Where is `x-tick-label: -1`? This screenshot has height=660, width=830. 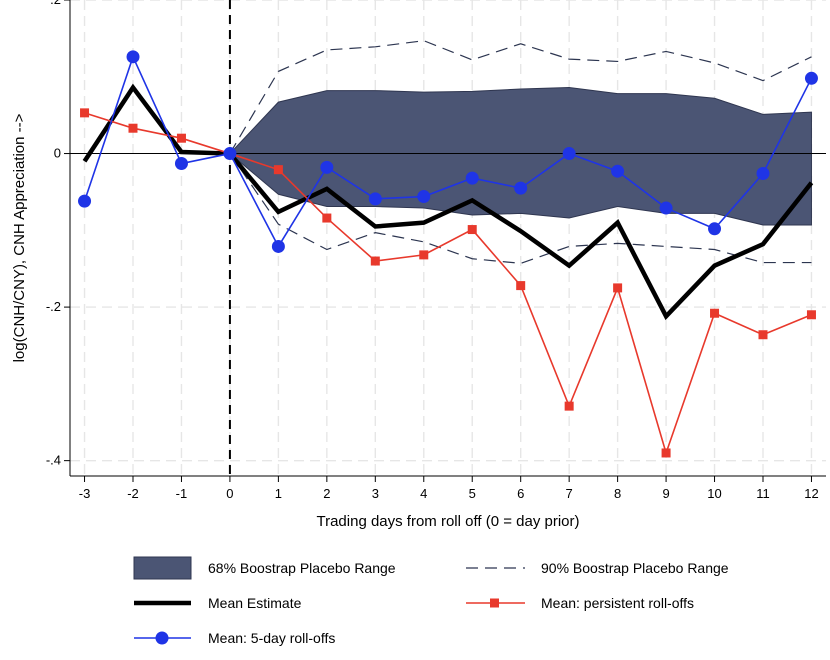
x-tick-label: -1 is located at coordinates (182, 493).